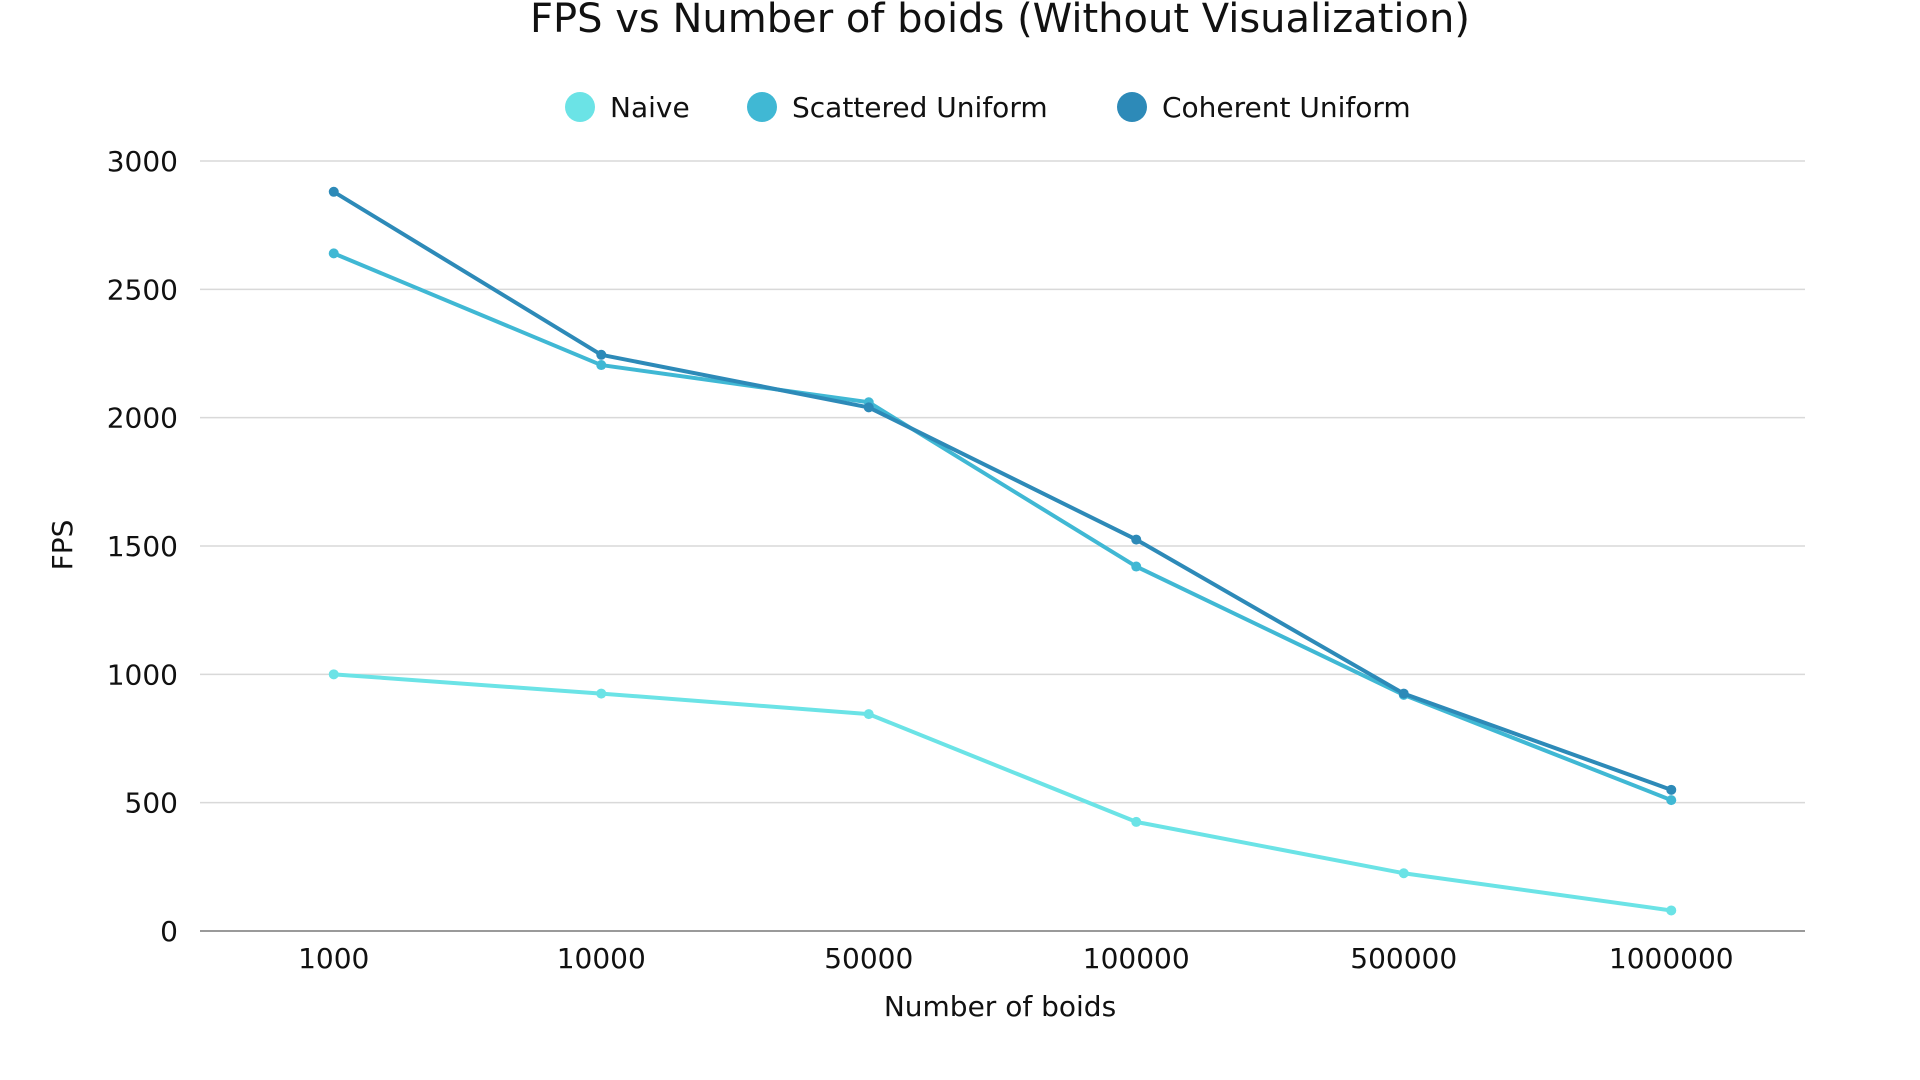 This screenshot has height=1080, width=1920. What do you see at coordinates (169, 931) in the screenshot?
I see `y-tick-label: 0` at bounding box center [169, 931].